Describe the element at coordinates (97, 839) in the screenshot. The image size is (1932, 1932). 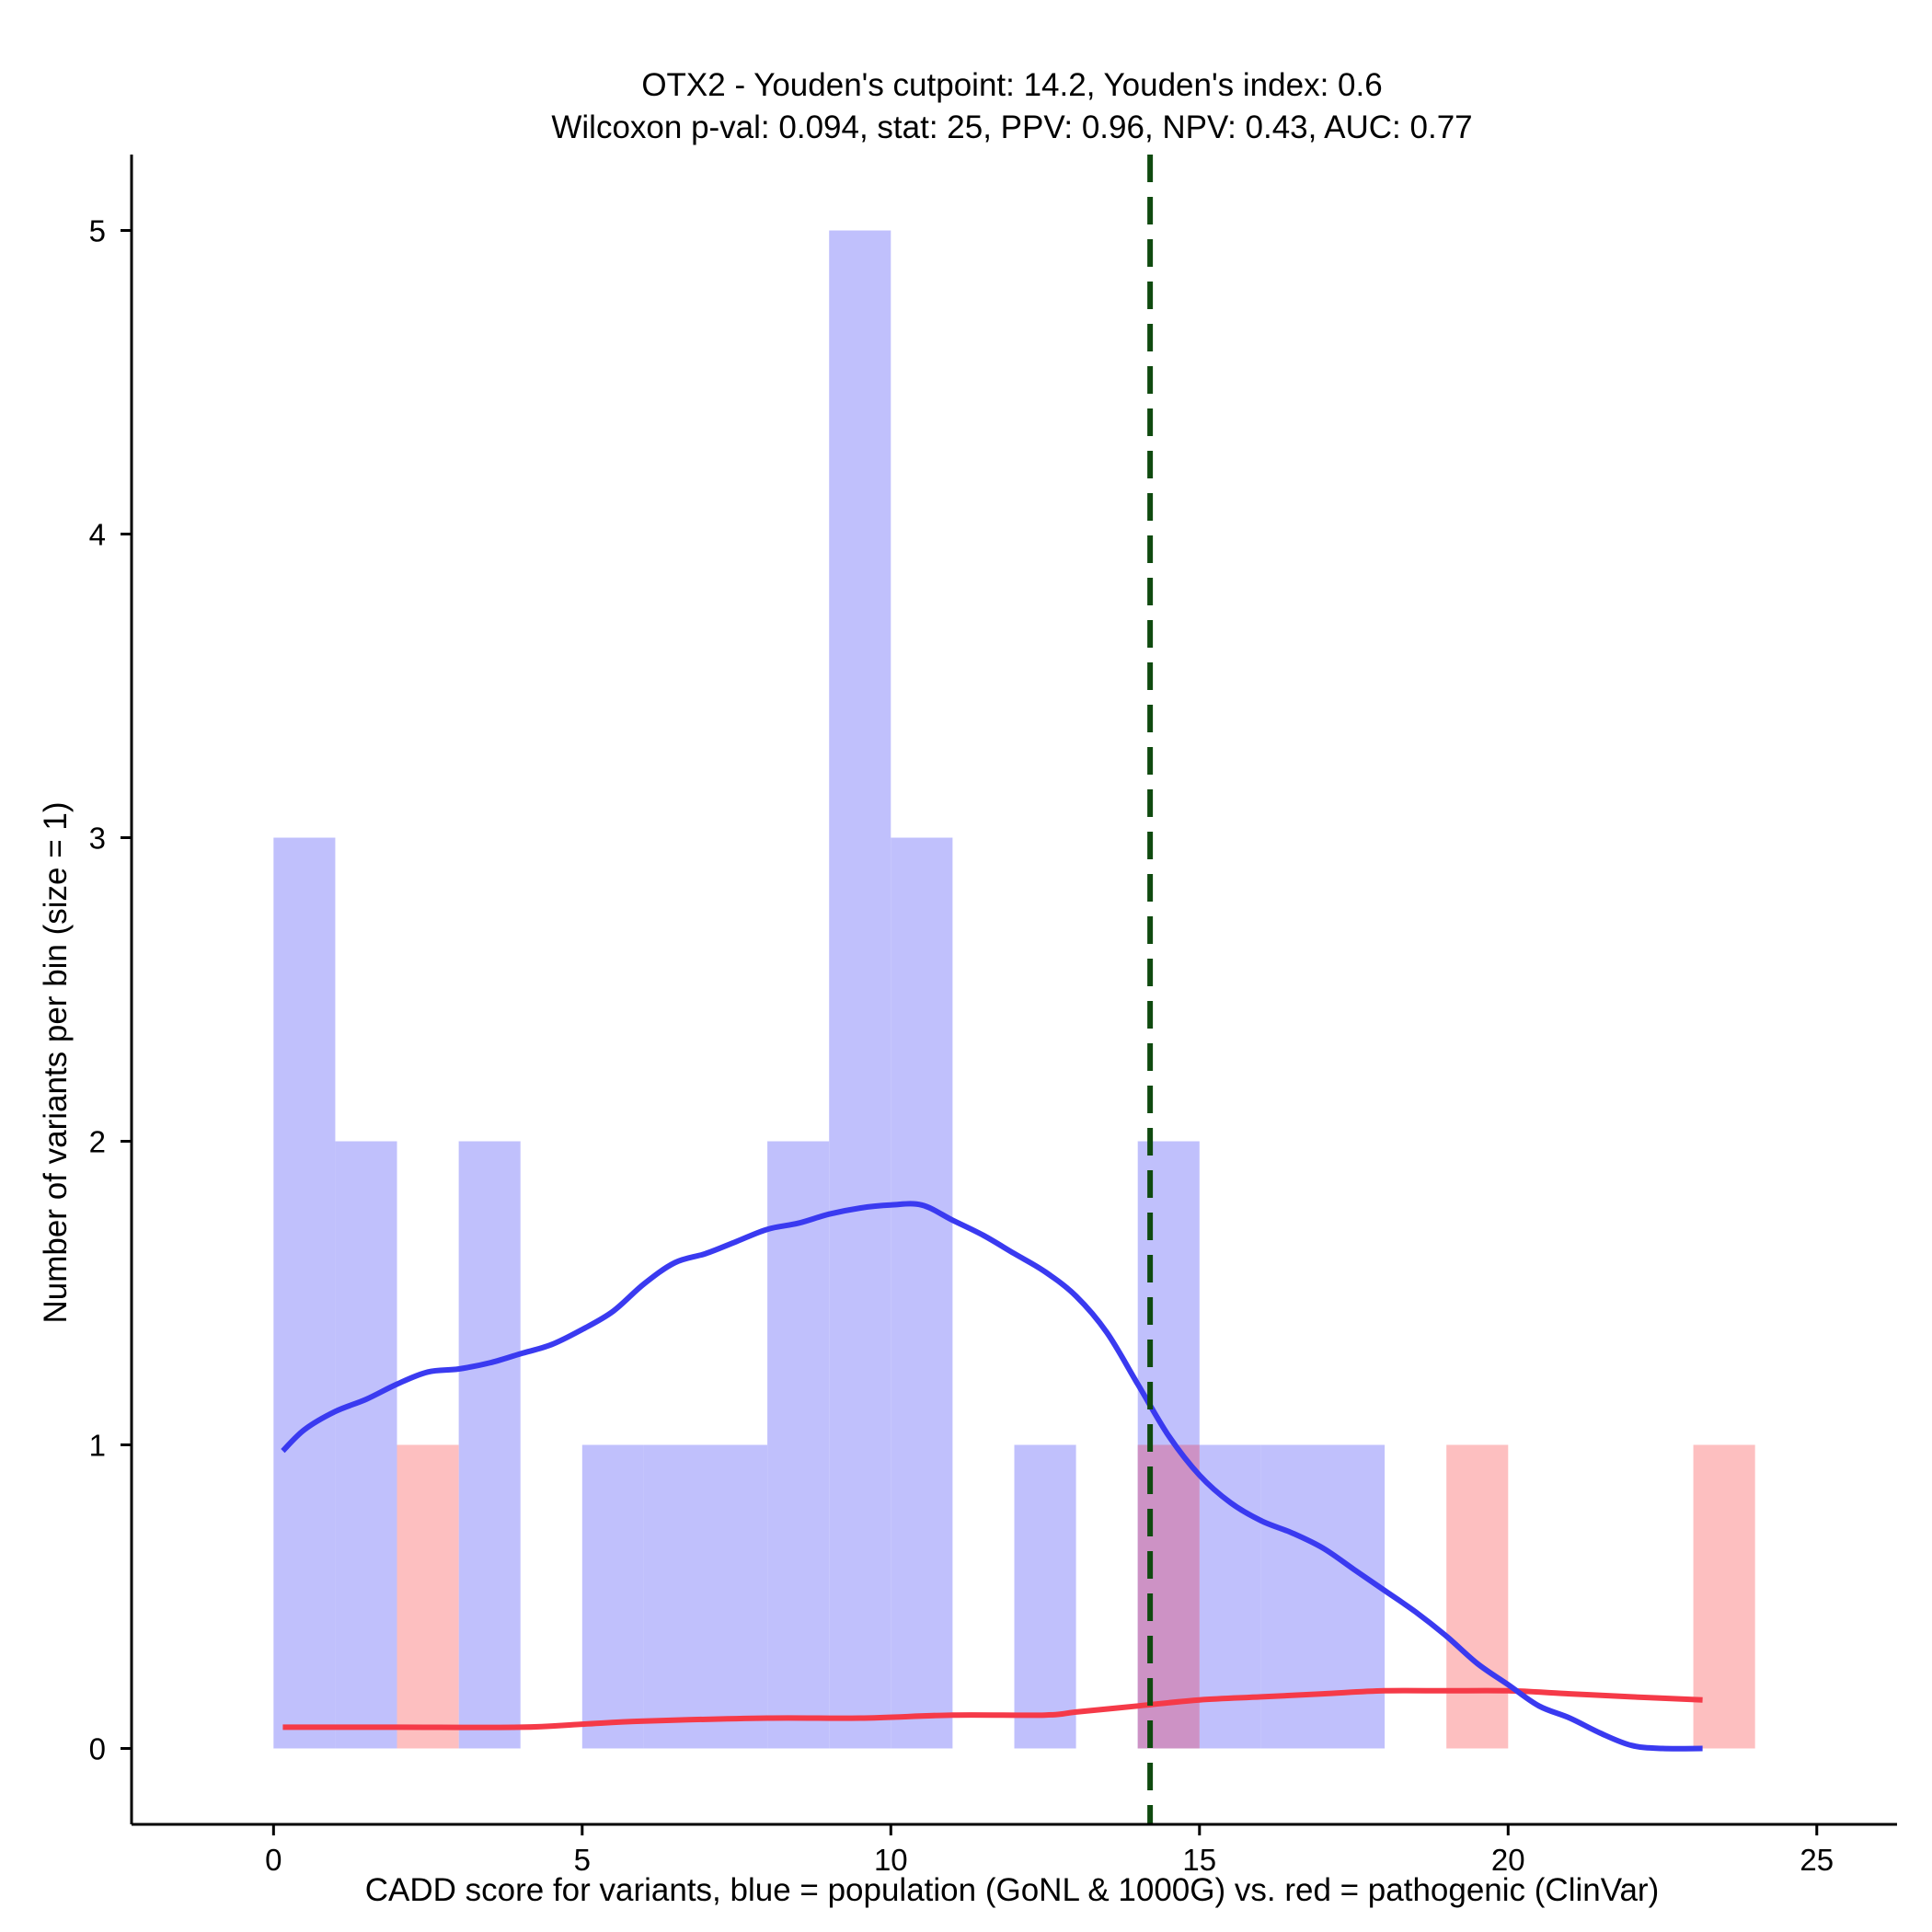
I see `y-tick-label-3: 3` at that location.